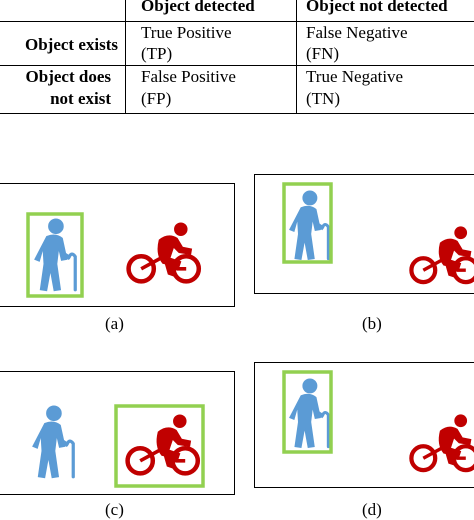 This screenshot has width=474, height=520. I want to click on panel-c-pedestrian-icon, so click(53, 442).